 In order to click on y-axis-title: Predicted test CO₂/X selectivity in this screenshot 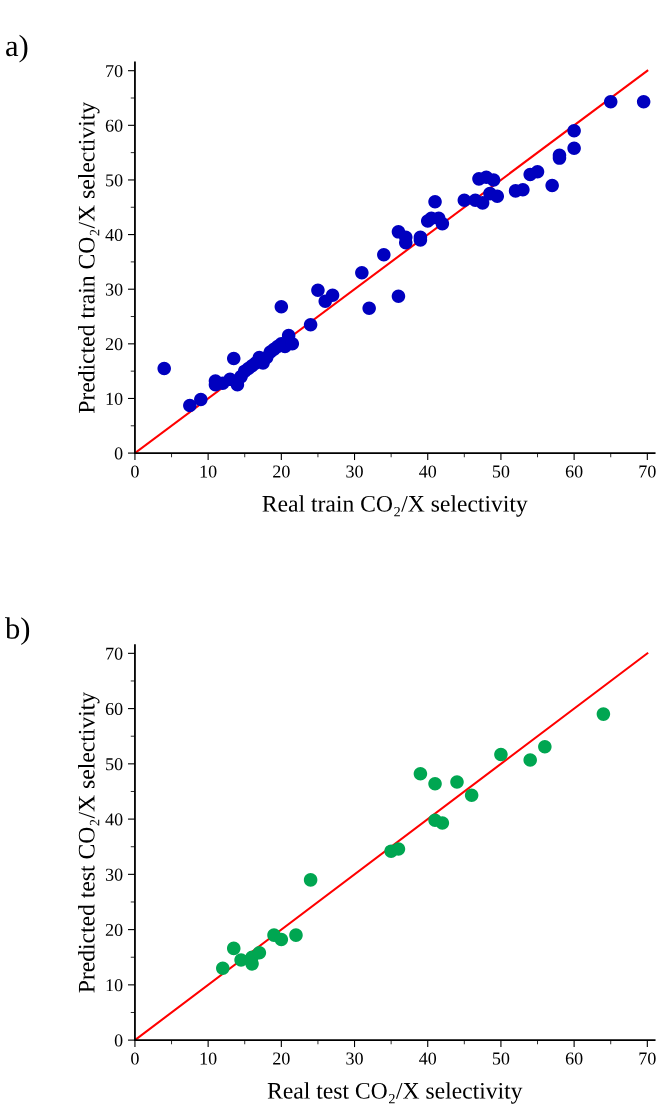, I will do `click(89, 842)`.